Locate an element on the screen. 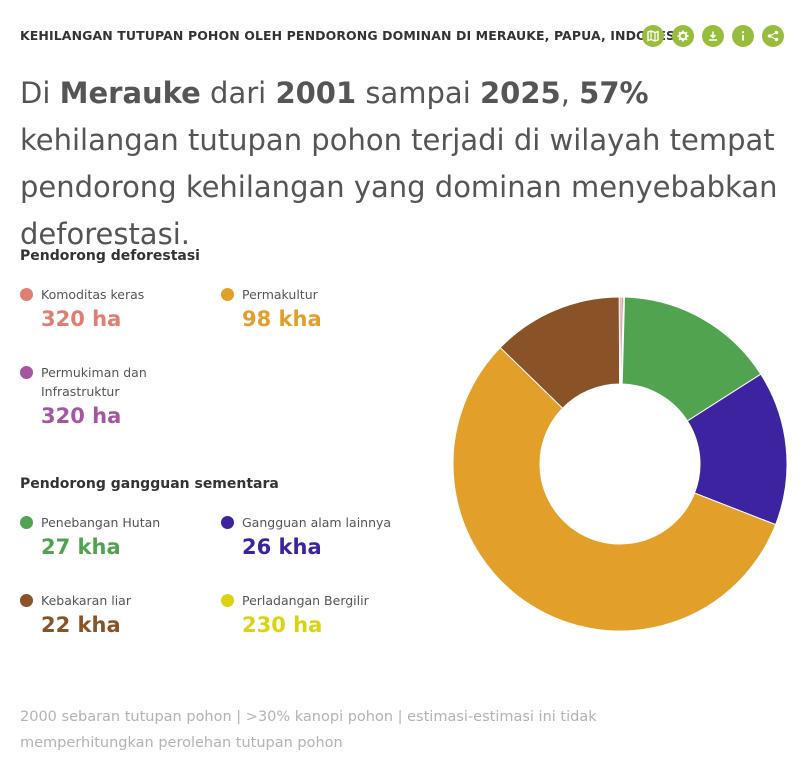 Image resolution: width=804 pixels, height=759 pixels. legend-item-komoditas-keras: Komoditas keras 320 ha is located at coordinates (120, 309).